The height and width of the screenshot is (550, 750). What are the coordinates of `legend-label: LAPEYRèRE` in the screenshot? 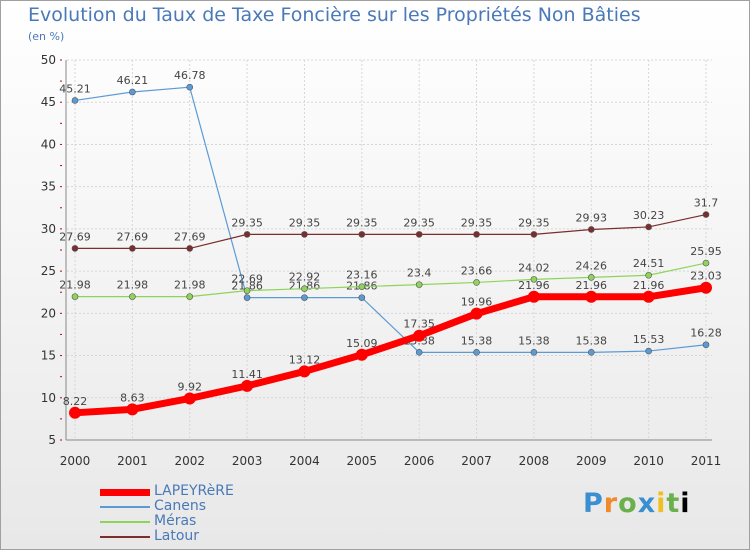 It's located at (194, 491).